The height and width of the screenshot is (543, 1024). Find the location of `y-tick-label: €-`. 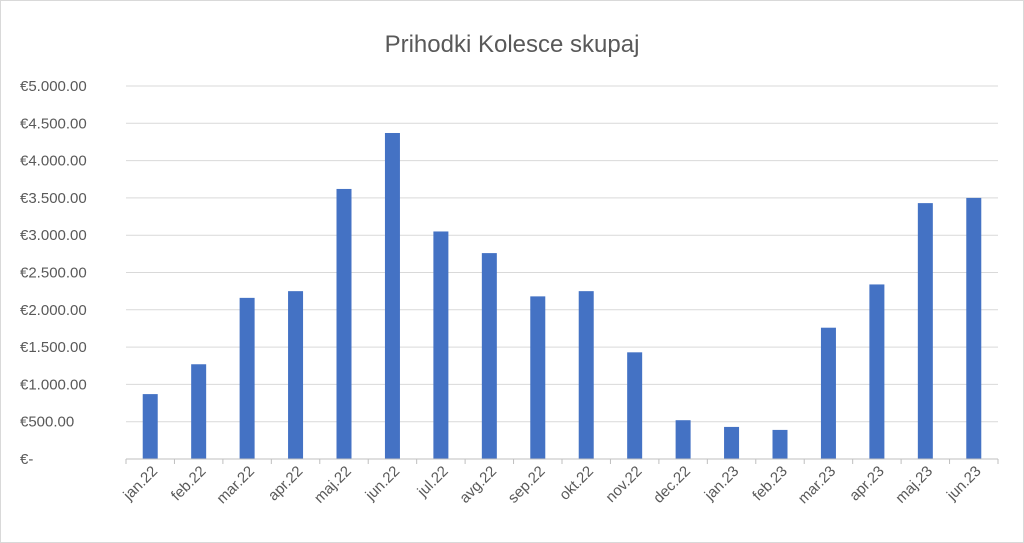

y-tick-label: €- is located at coordinates (26, 459).